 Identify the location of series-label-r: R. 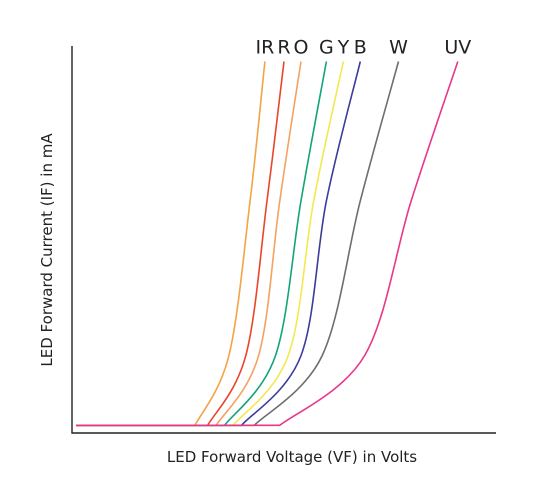
(283, 48).